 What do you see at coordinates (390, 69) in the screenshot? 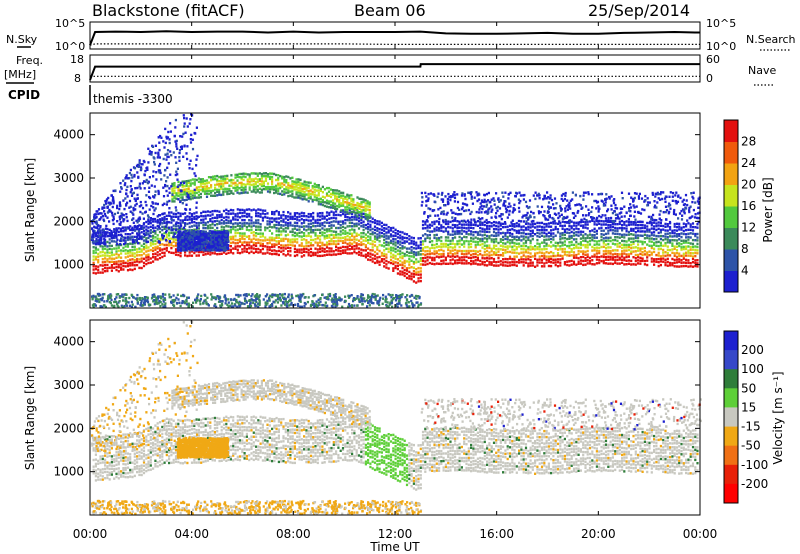
I see `freq-panel: Freq. [MHz] 18 8 60 0 Nave` at bounding box center [390, 69].